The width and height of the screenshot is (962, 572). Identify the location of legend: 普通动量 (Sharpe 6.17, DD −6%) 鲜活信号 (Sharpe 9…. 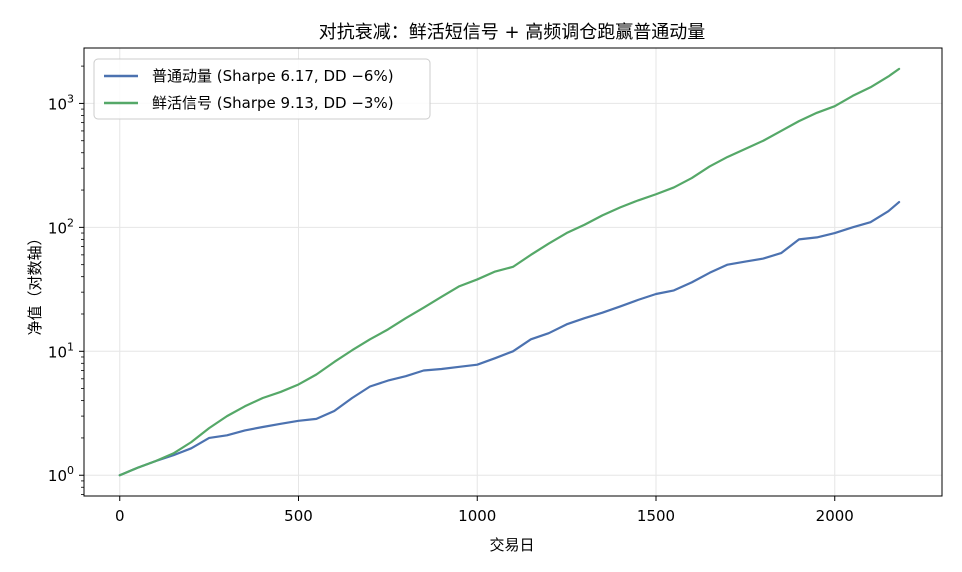
(262, 89).